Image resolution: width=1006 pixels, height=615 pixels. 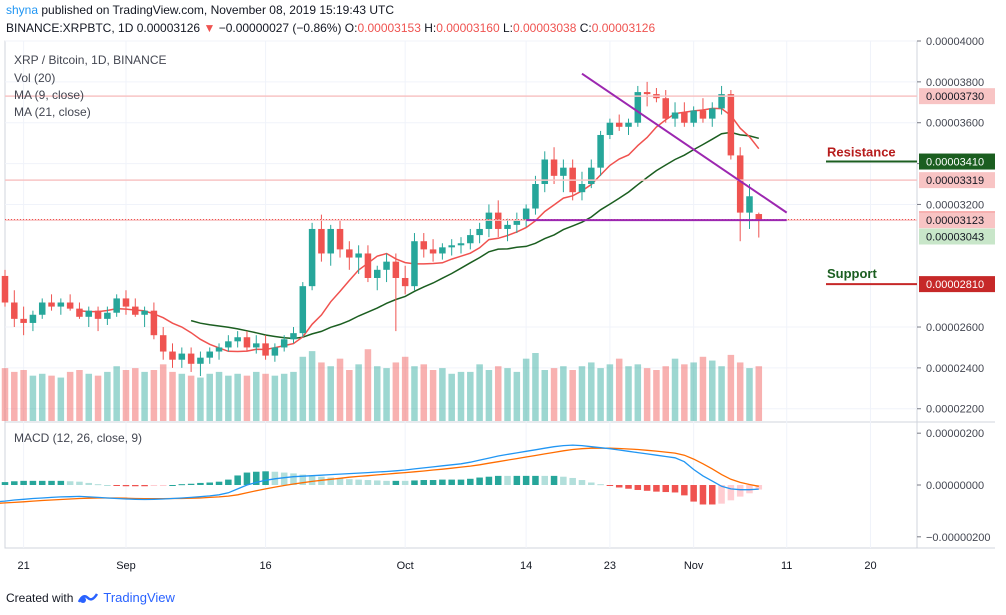 I want to click on open-label: O:, so click(x=351, y=28).